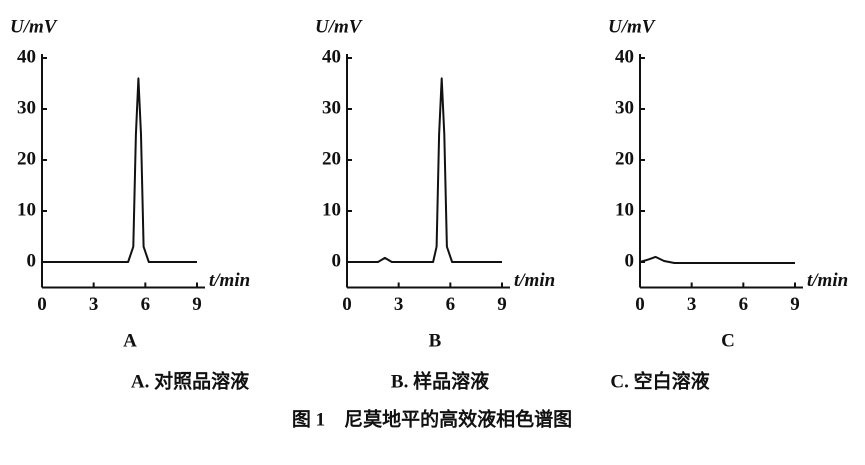  Describe the element at coordinates (190, 380) in the screenshot. I see `legend-item: A. 对照品溶液` at that location.